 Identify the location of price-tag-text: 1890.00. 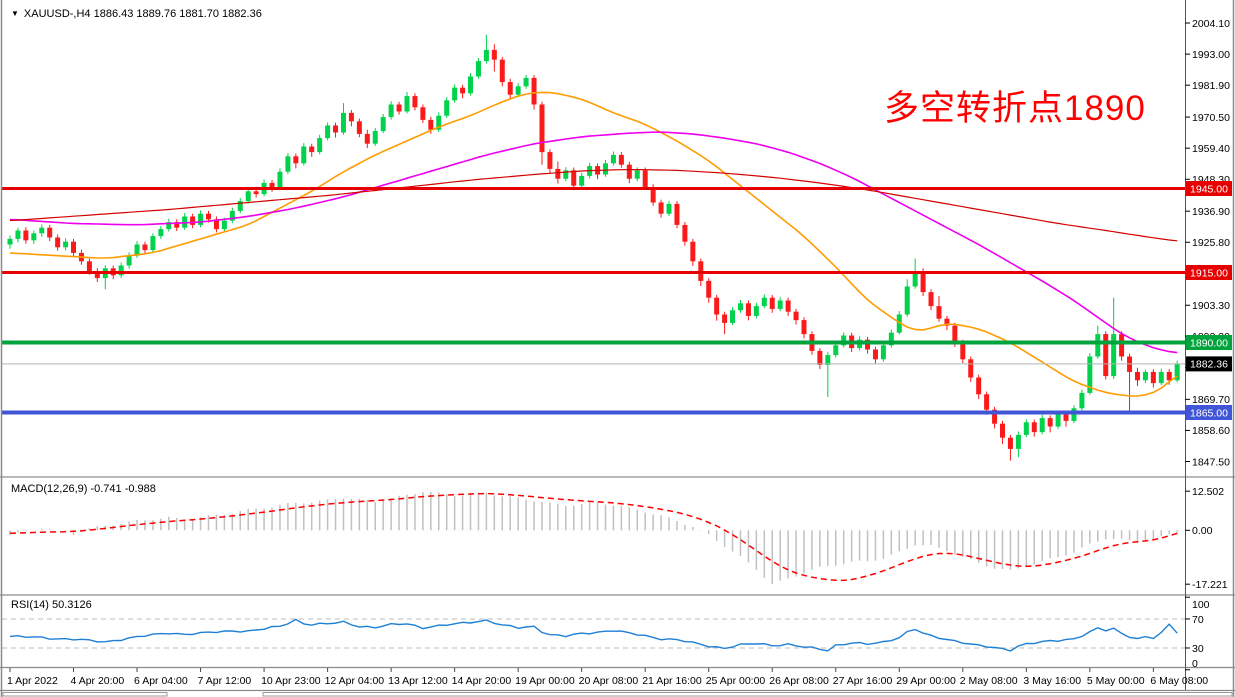
(1209, 343).